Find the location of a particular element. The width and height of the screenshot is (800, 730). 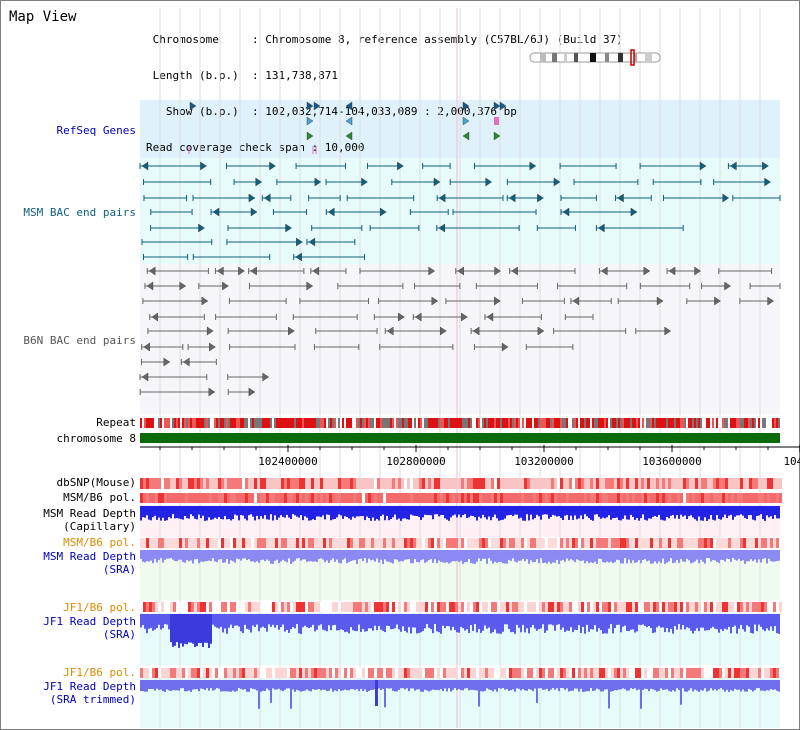

label-b6n-bac: B6N BAC end pairs is located at coordinates (79, 340).